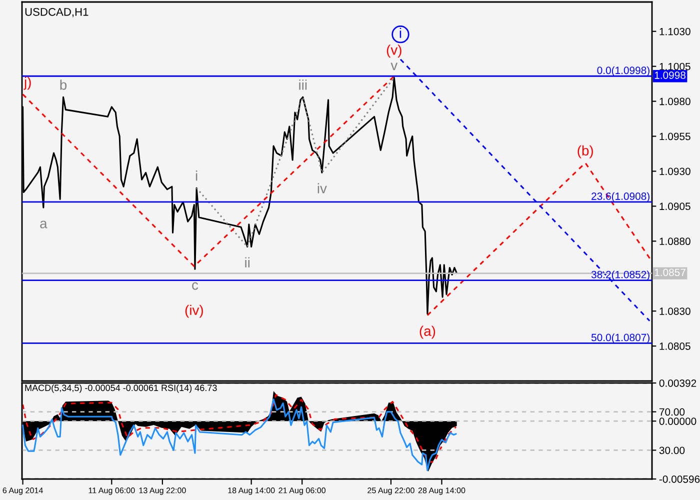 The width and height of the screenshot is (700, 500). What do you see at coordinates (195, 286) in the screenshot?
I see `annotation: c` at bounding box center [195, 286].